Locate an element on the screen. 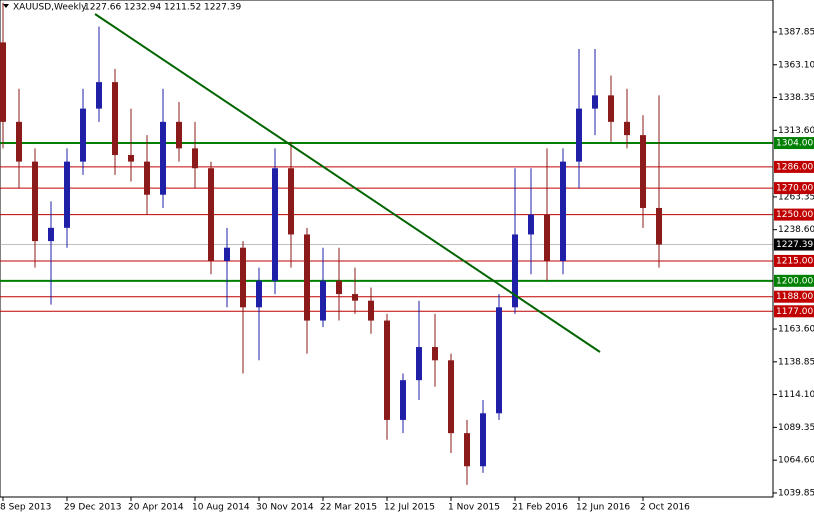 This screenshot has width=814, height=514. last-price-label: 1227.39 is located at coordinates (794, 245).